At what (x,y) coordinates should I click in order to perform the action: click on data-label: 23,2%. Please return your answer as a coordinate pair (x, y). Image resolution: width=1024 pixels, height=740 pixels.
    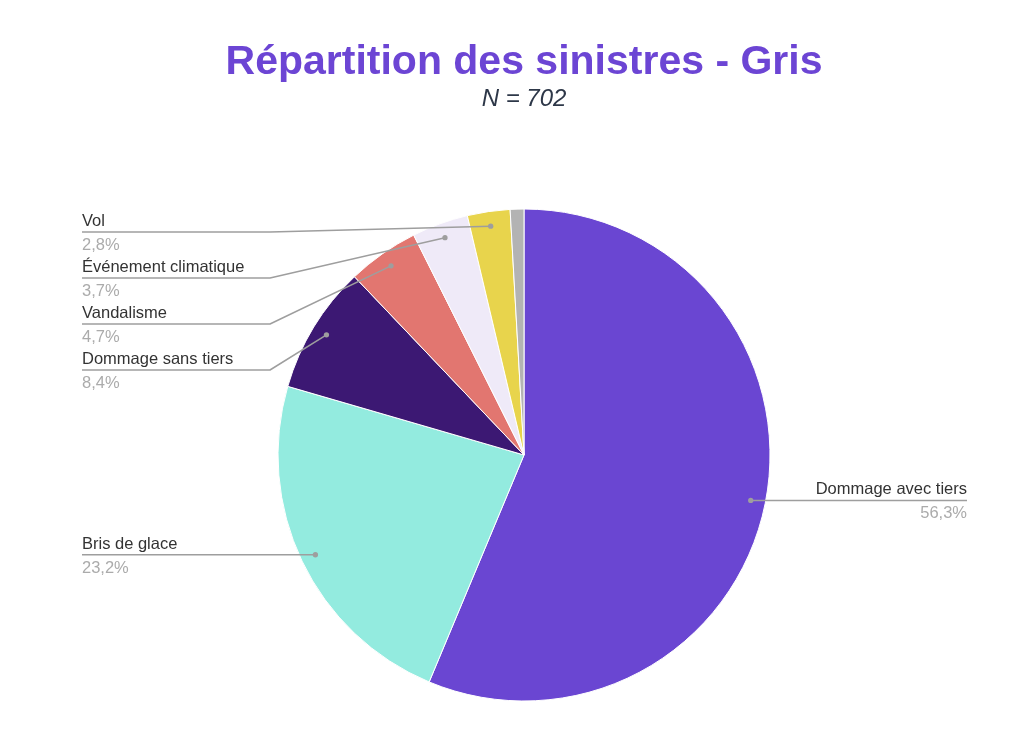
    Looking at the image, I should click on (106, 566).